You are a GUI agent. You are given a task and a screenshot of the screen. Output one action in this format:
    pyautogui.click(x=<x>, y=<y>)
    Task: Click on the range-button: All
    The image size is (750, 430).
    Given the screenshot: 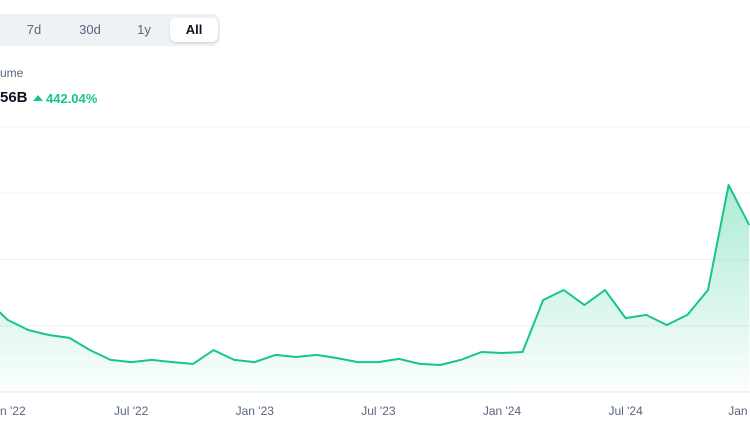 What is the action you would take?
    pyautogui.click(x=194, y=30)
    